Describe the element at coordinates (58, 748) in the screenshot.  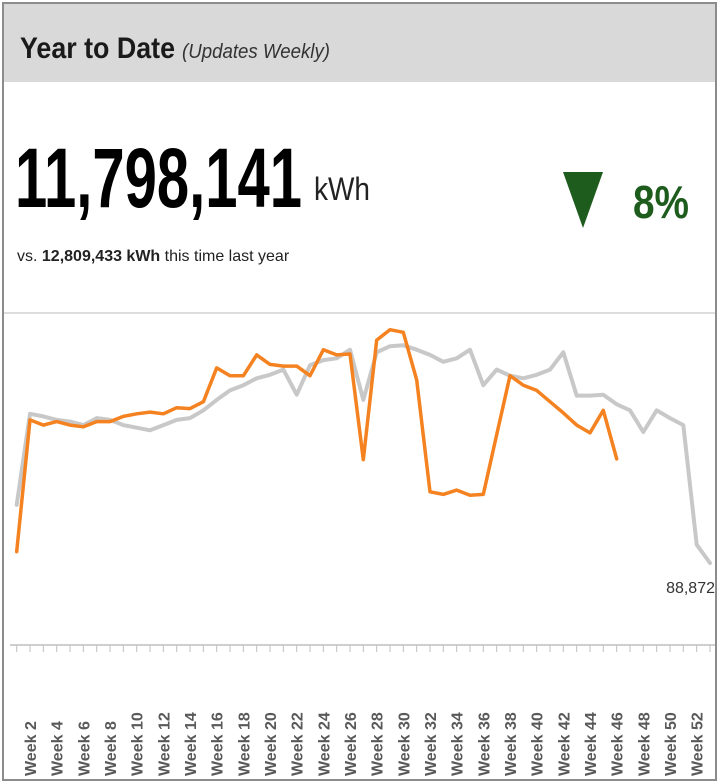
I see `x-tick-label: Week 4` at that location.